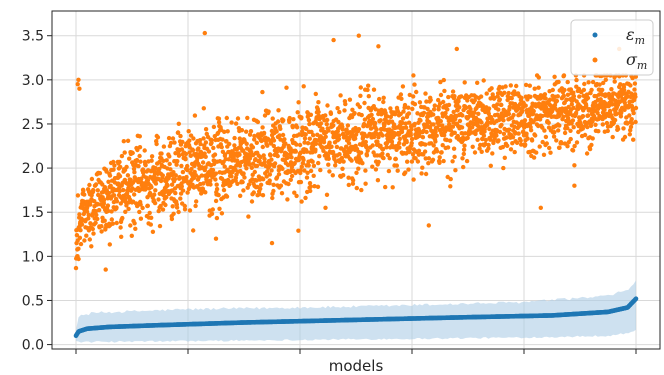 The height and width of the screenshot is (375, 664). I want to click on epsilon-band-layer, so click(356, 311).